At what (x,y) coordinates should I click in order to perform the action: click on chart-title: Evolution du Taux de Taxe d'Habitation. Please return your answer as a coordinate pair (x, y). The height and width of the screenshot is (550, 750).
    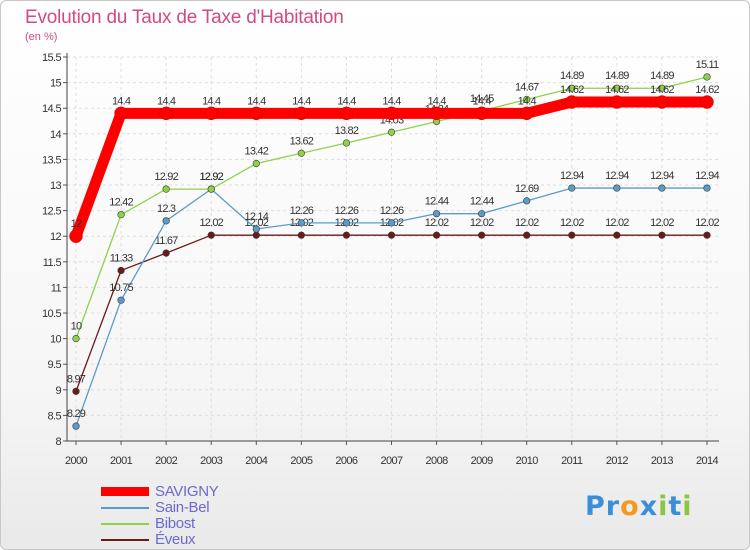
    Looking at the image, I should click on (184, 17).